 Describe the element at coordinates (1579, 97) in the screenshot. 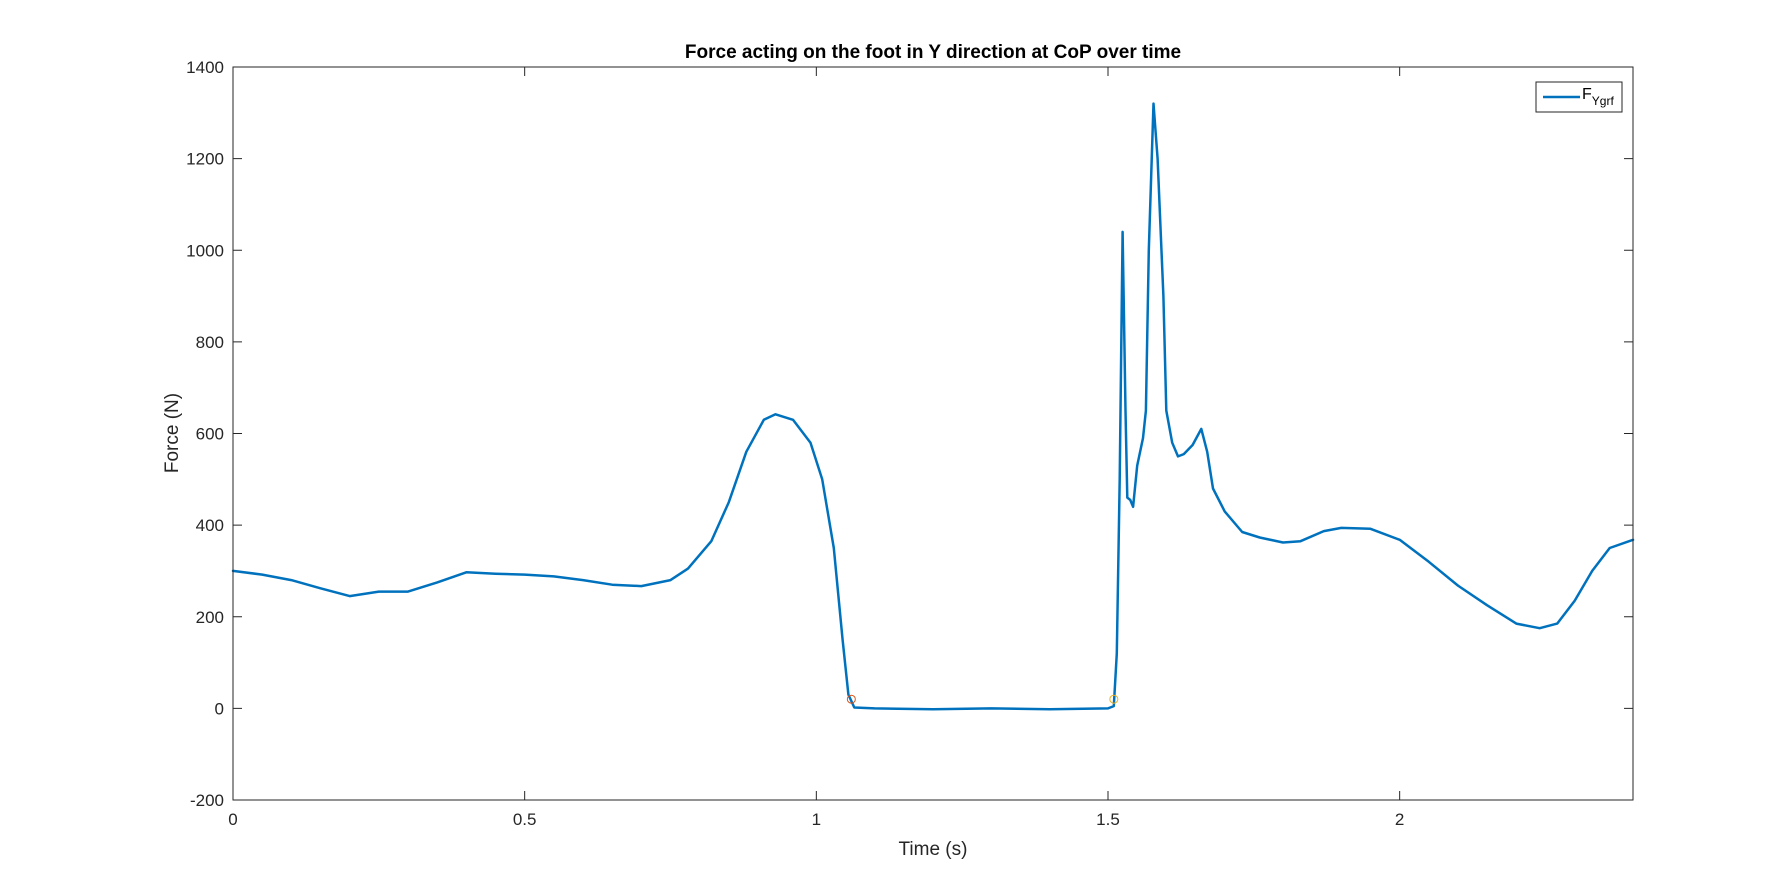

I see `legend: FYgrf` at that location.